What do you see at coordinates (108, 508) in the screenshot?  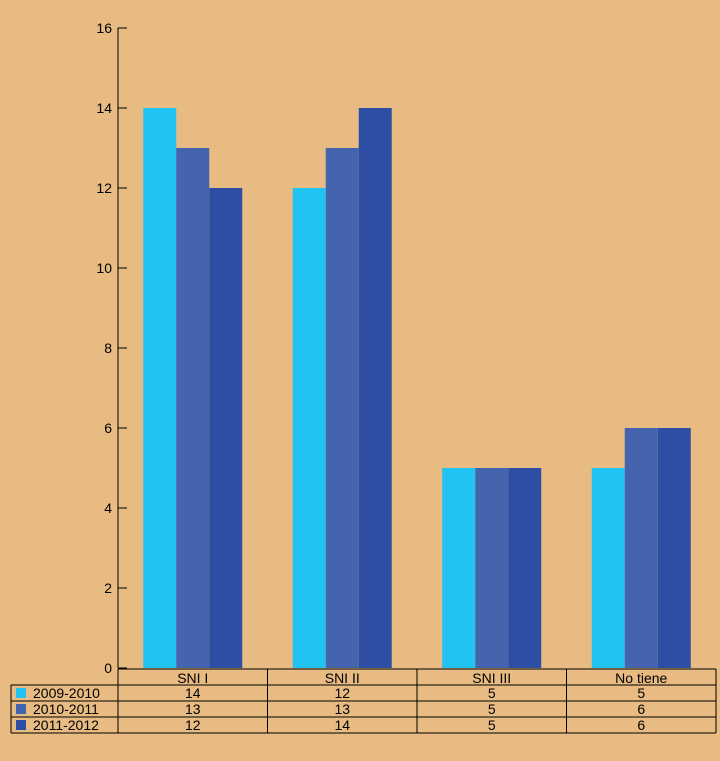 I see `y-tick-label: 4` at bounding box center [108, 508].